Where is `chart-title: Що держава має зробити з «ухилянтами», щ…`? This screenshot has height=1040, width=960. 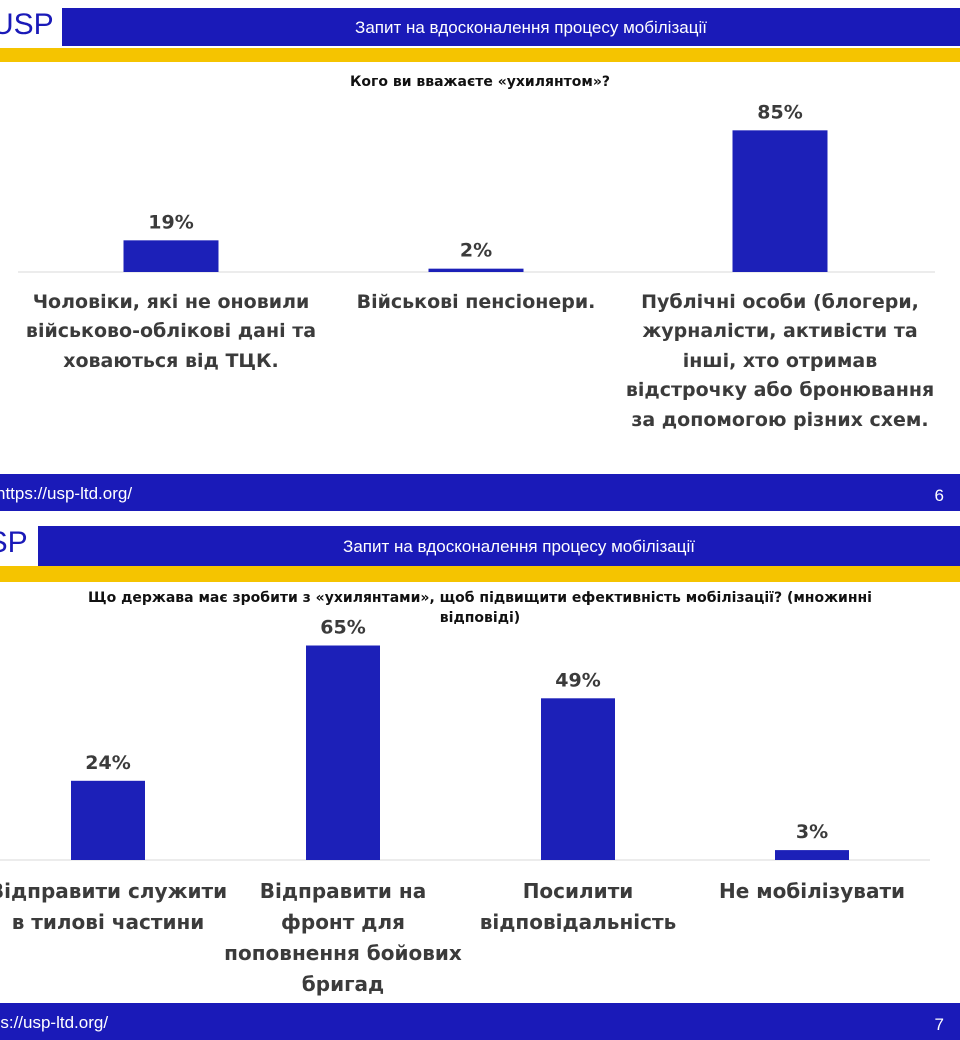
chart-title: Що держава має зробити з «ухилянтами», щ… is located at coordinates (480, 608).